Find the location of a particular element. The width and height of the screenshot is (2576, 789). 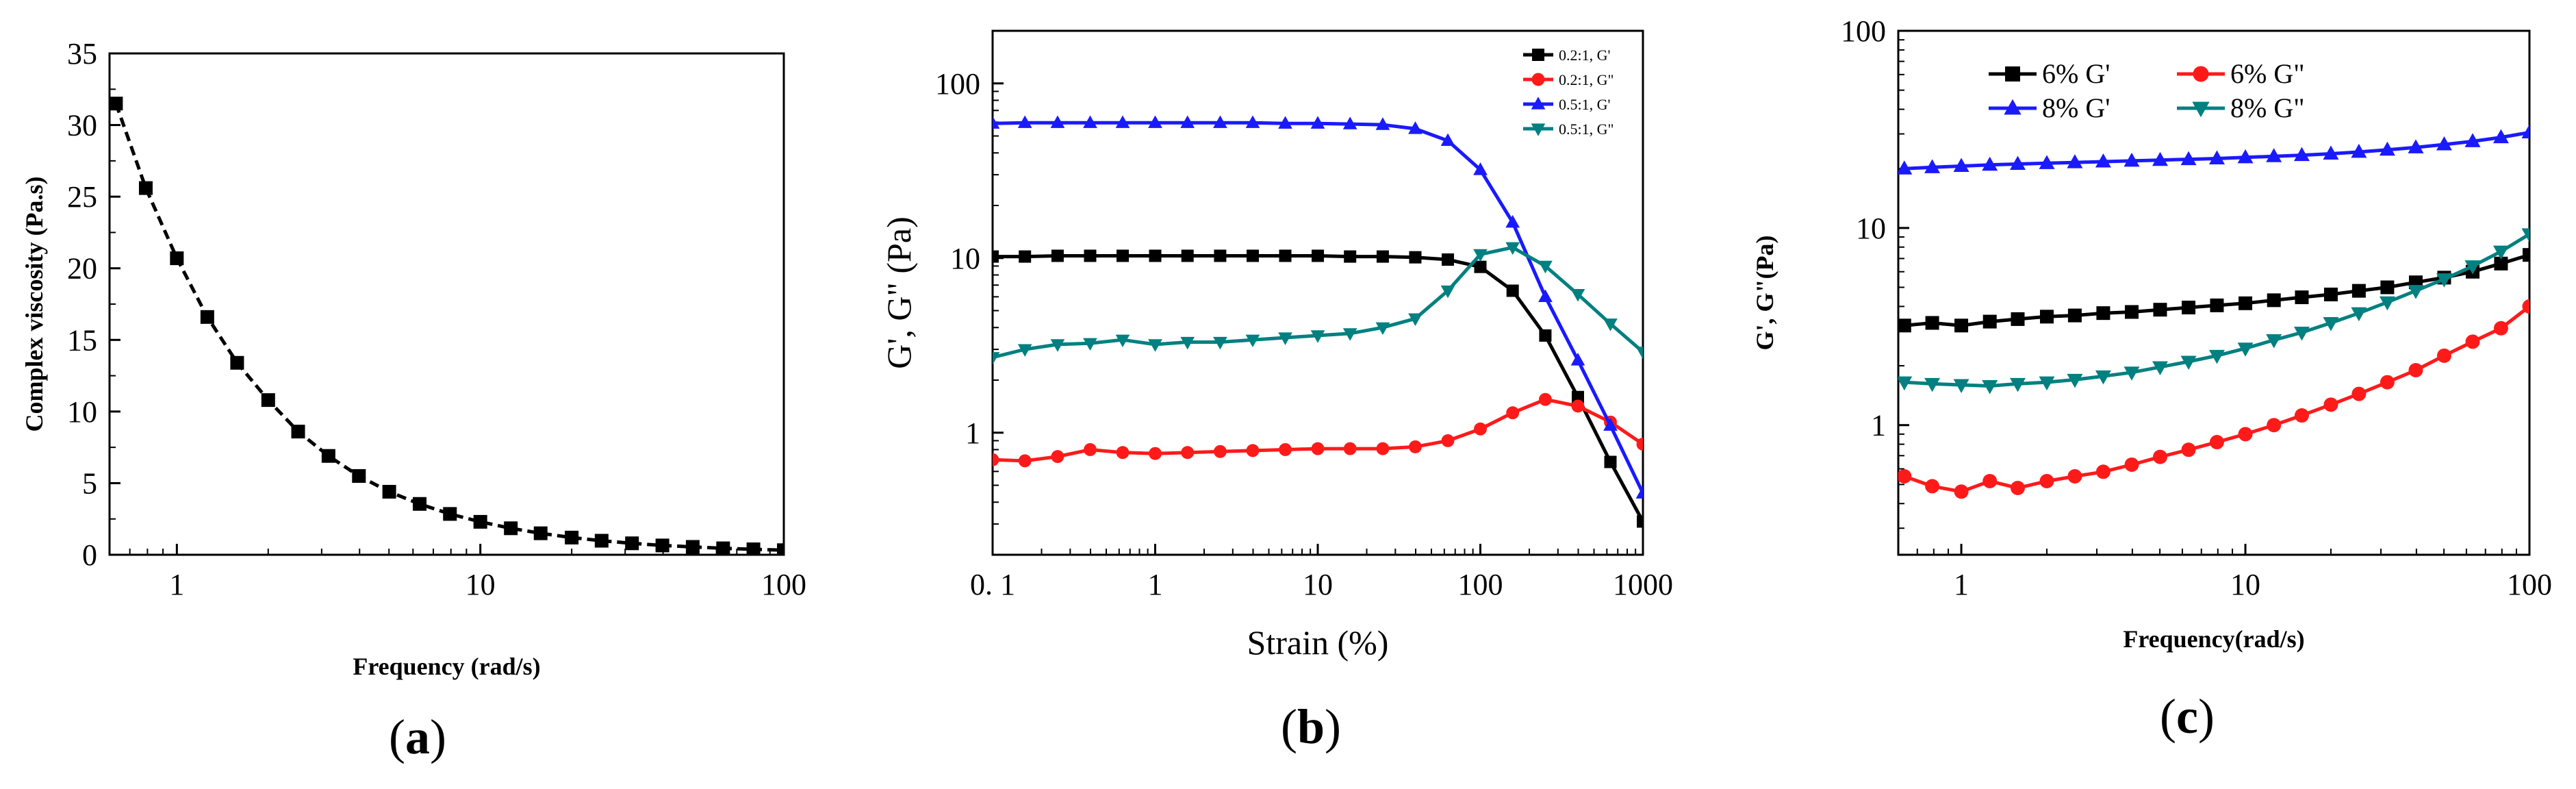

x-axis-title: Strain (%) is located at coordinates (1318, 642).